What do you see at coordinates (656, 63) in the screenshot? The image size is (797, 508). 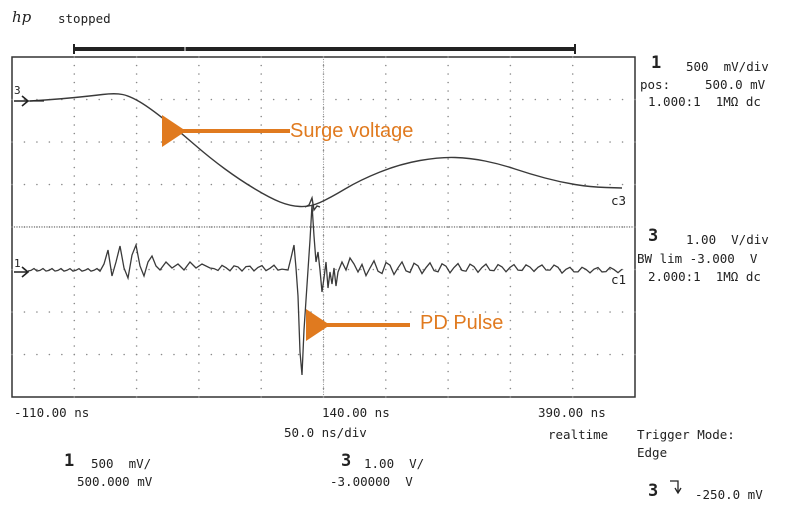 I see `channel-1-number: 1` at bounding box center [656, 63].